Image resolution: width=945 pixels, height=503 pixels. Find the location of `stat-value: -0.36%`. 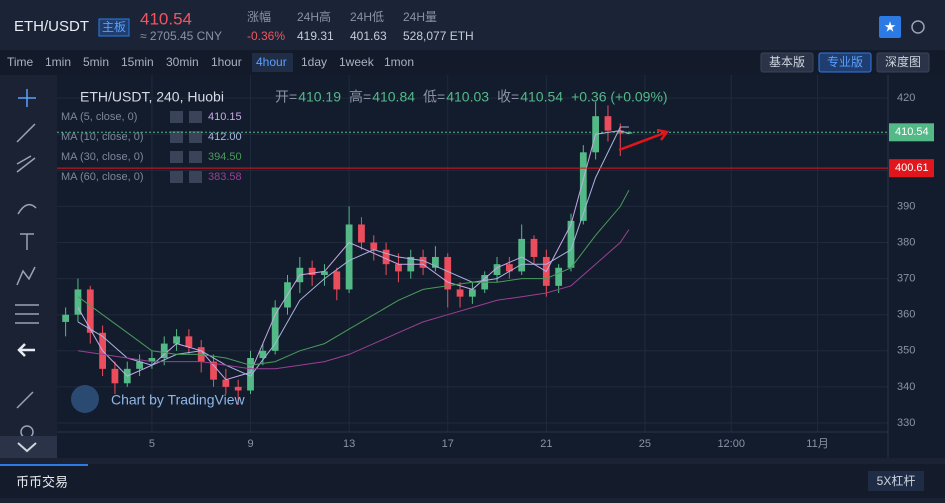

stat-value: -0.36% is located at coordinates (266, 36).